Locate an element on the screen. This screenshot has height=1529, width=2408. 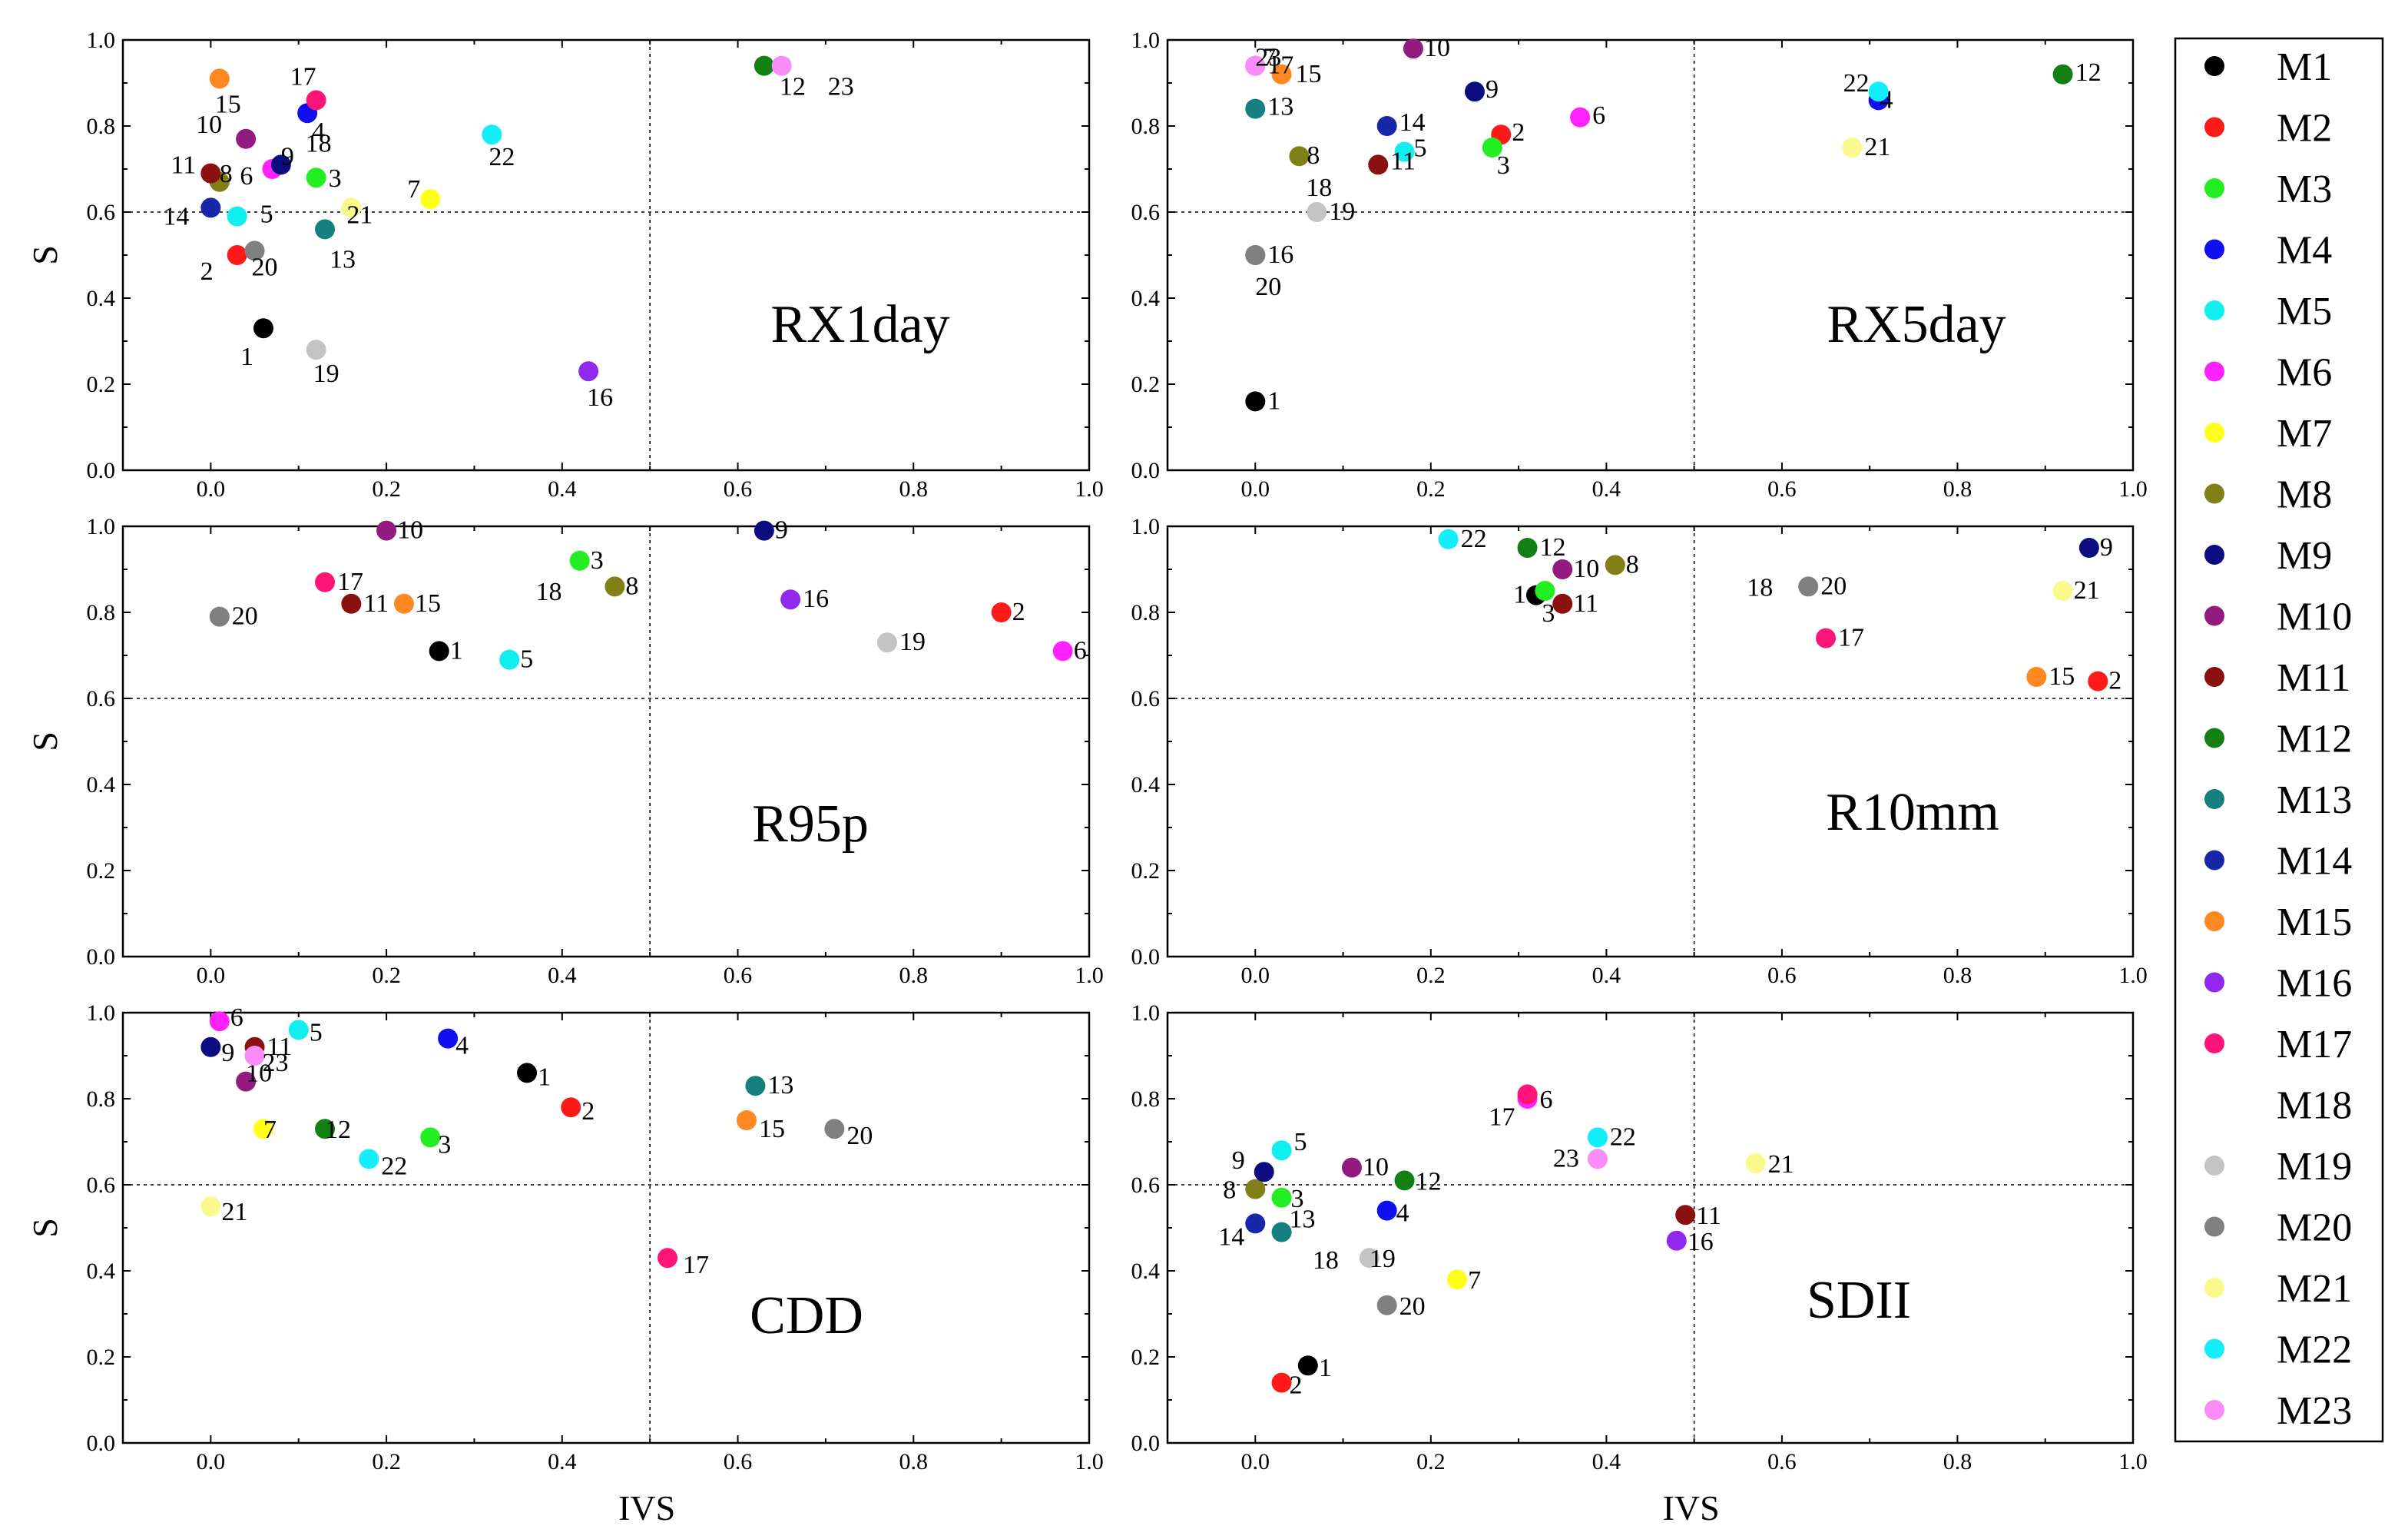
legend-marker-m17 is located at coordinates (2214, 1043).